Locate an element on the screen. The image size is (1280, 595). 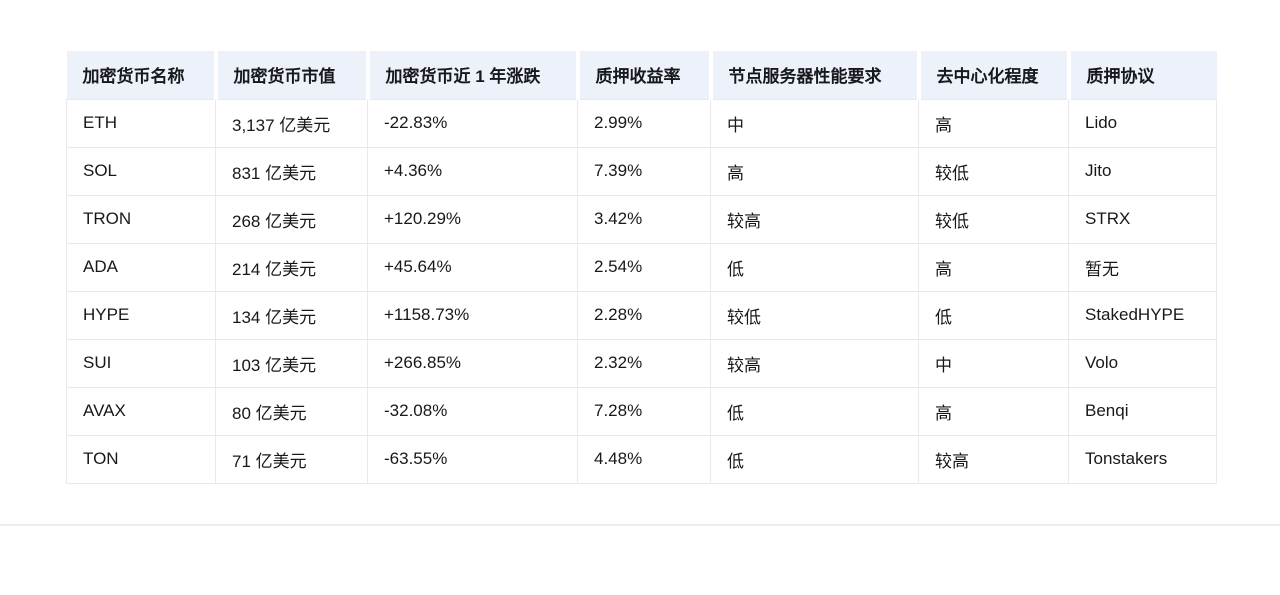
cell-market_cap: 103 亿美元 is located at coordinates (291, 363).